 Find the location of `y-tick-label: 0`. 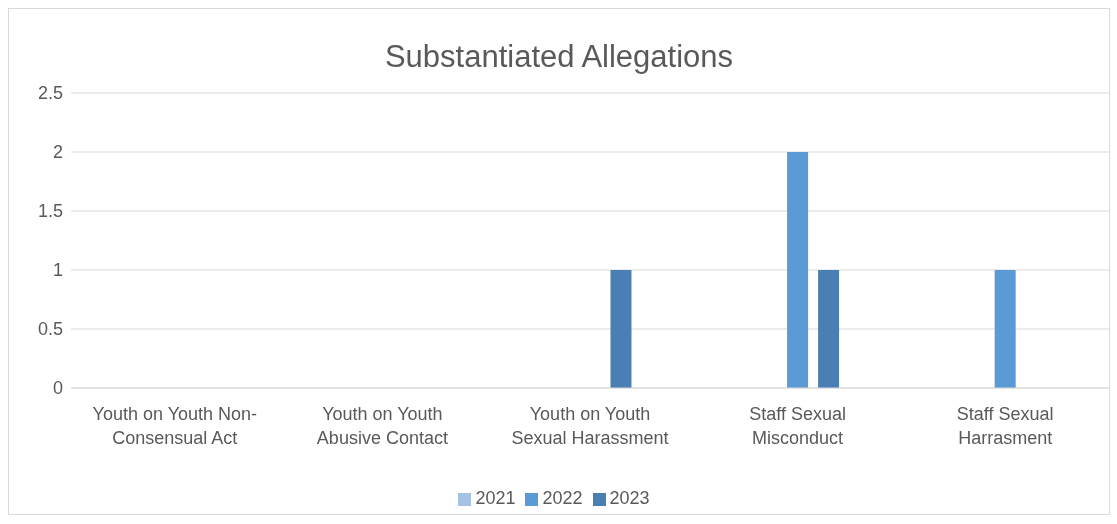

y-tick-label: 0 is located at coordinates (57, 388).